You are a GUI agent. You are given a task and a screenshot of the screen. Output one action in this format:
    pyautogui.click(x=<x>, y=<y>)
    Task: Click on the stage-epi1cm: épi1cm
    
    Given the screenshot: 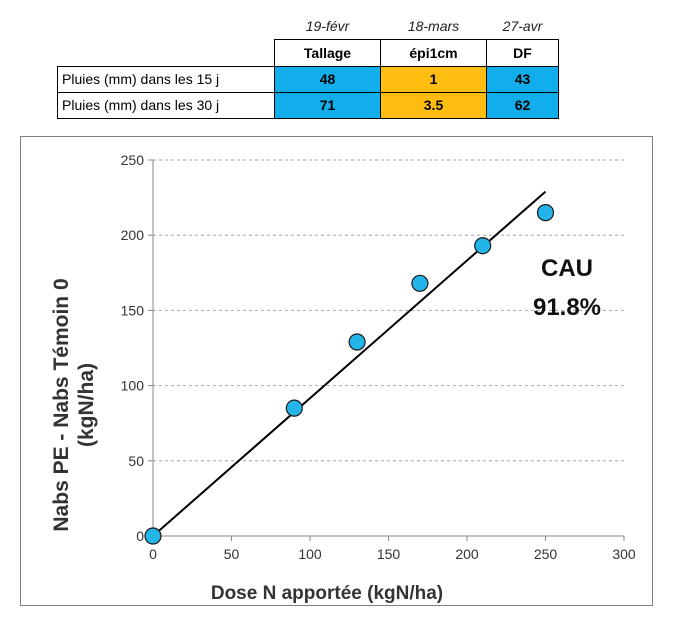 What is the action you would take?
    pyautogui.click(x=433, y=52)
    